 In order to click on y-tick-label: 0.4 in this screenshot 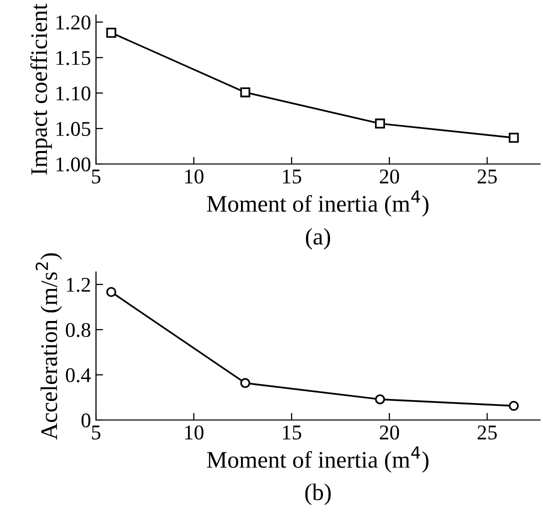, I will do `click(78, 375)`.